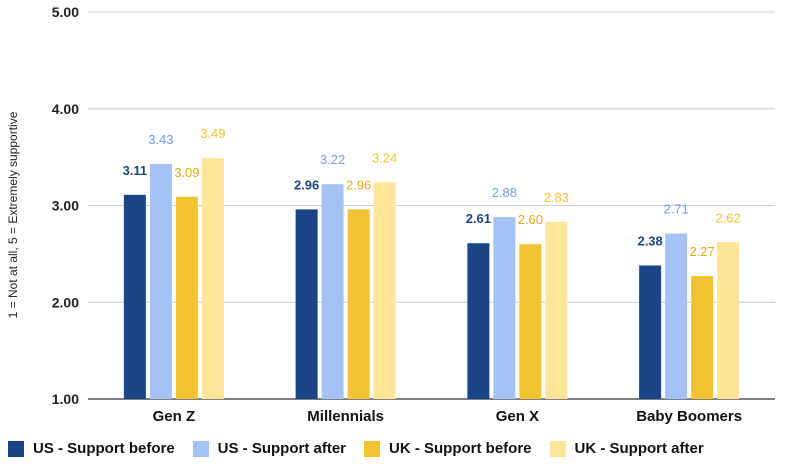  Describe the element at coordinates (530, 219) in the screenshot. I see `data-label: 2.60` at that location.